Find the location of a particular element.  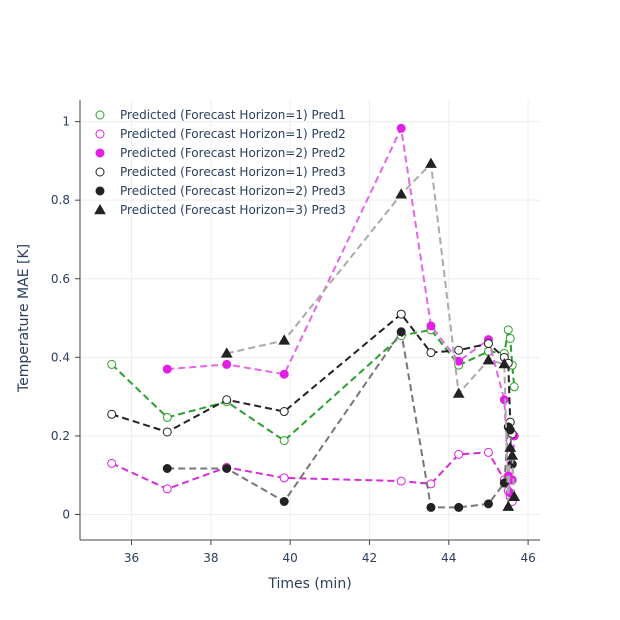

x-tick-label: 38 is located at coordinates (210, 558).